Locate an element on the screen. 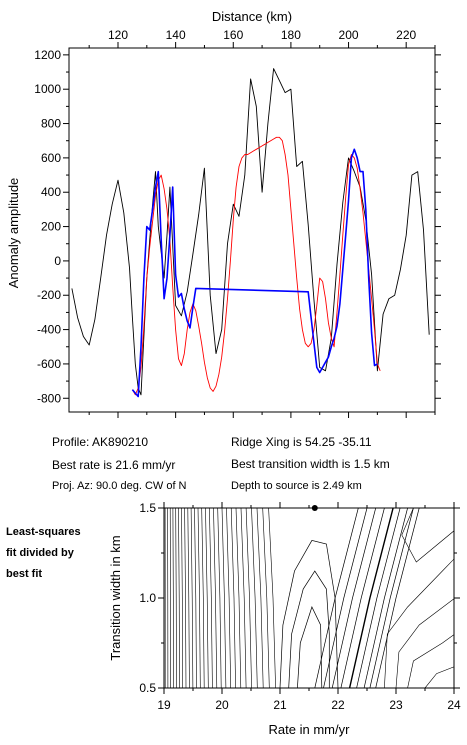 The width and height of the screenshot is (467, 745). rate-tick-label-20: 20 is located at coordinates (222, 705).